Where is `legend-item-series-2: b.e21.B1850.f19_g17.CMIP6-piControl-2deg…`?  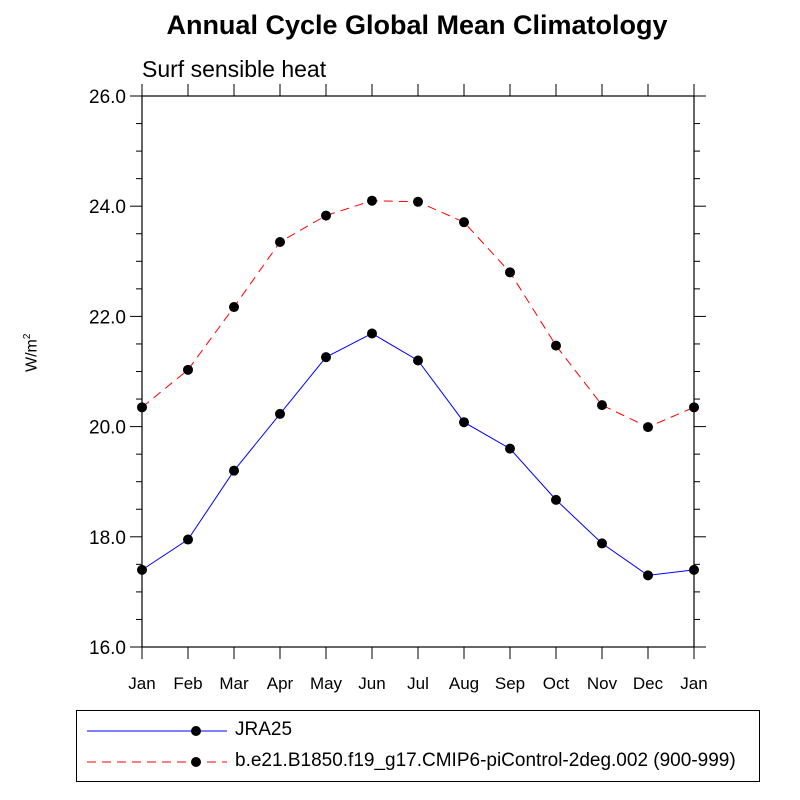 legend-item-series-2: b.e21.B1850.f19_g17.CMIP6-piControl-2deg… is located at coordinates (418, 763).